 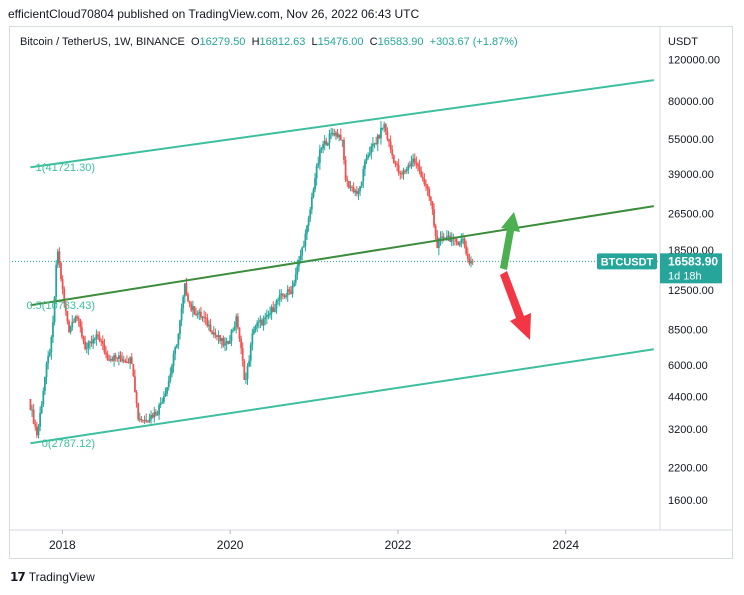 What do you see at coordinates (102, 42) in the screenshot?
I see `symbol-label: Bitcoin / TetherUS, 1W, BINANCE` at bounding box center [102, 42].